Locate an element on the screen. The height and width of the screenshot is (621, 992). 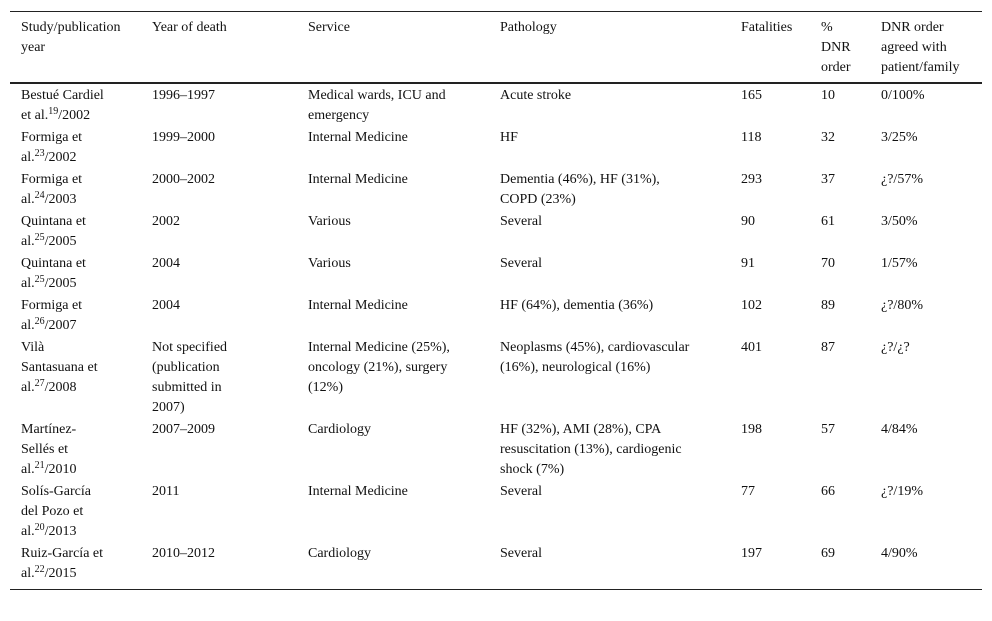
dnr-percent-cell: 37 is located at coordinates (851, 189).